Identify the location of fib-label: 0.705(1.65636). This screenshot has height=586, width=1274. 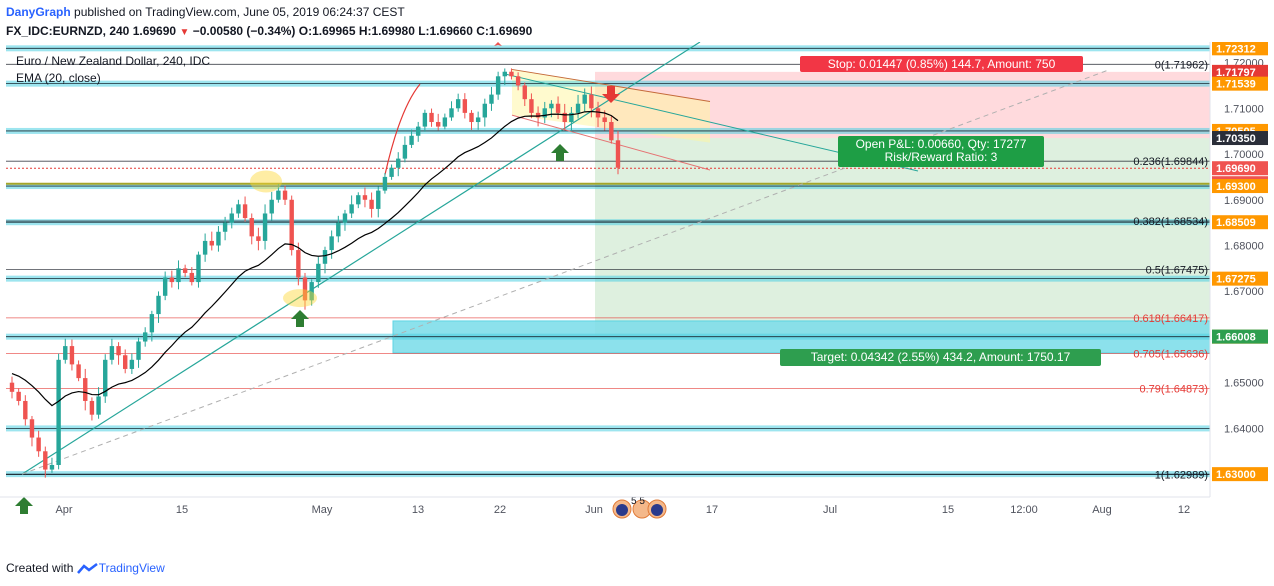
(1170, 355).